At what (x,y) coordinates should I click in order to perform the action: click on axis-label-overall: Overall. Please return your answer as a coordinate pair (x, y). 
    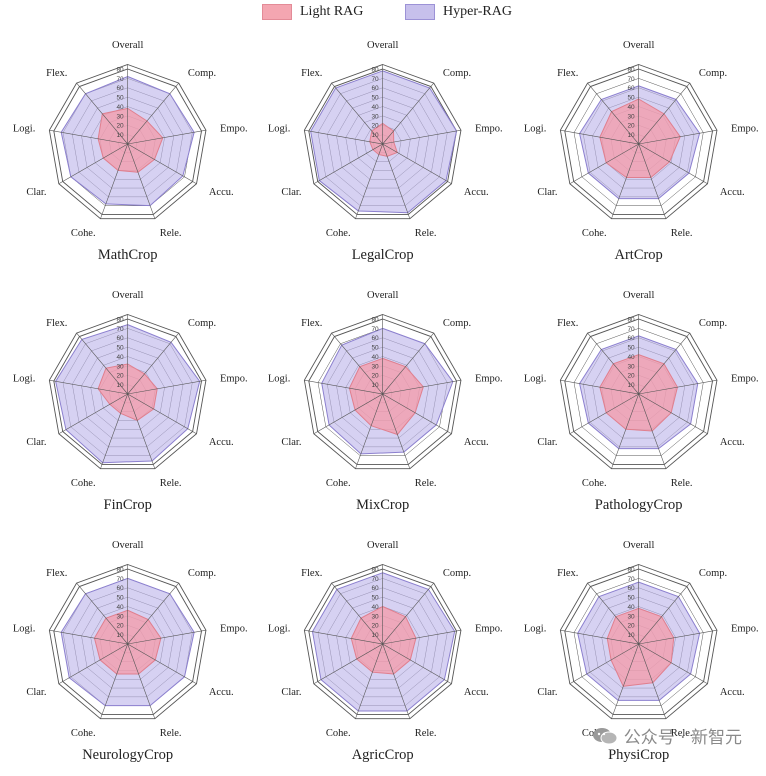
    Looking at the image, I should click on (383, 545).